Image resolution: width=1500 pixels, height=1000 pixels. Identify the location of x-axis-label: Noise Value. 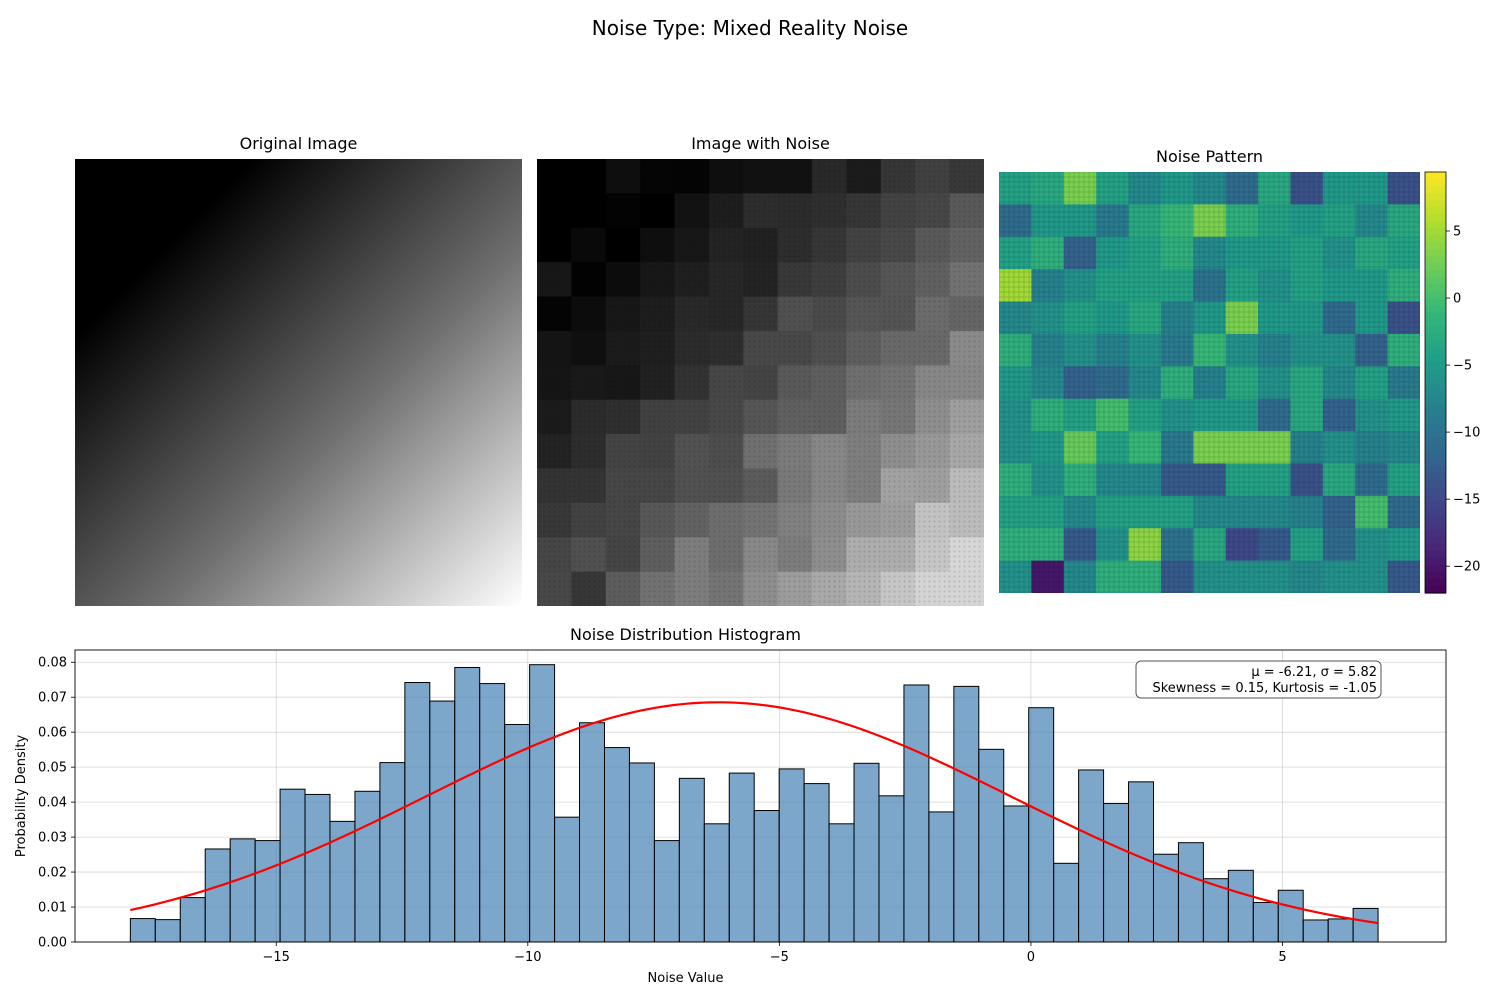
(686, 978).